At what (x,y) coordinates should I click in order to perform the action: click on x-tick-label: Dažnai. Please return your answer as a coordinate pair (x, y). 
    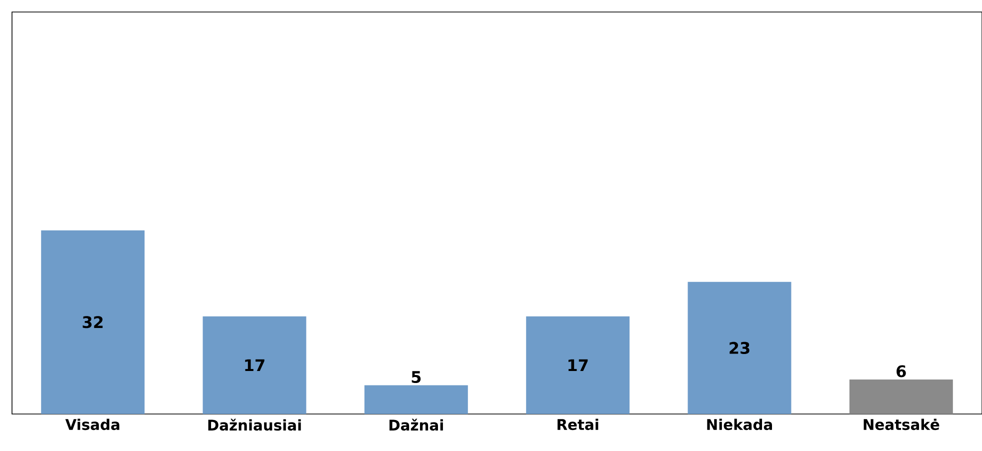
    Looking at the image, I should click on (416, 424).